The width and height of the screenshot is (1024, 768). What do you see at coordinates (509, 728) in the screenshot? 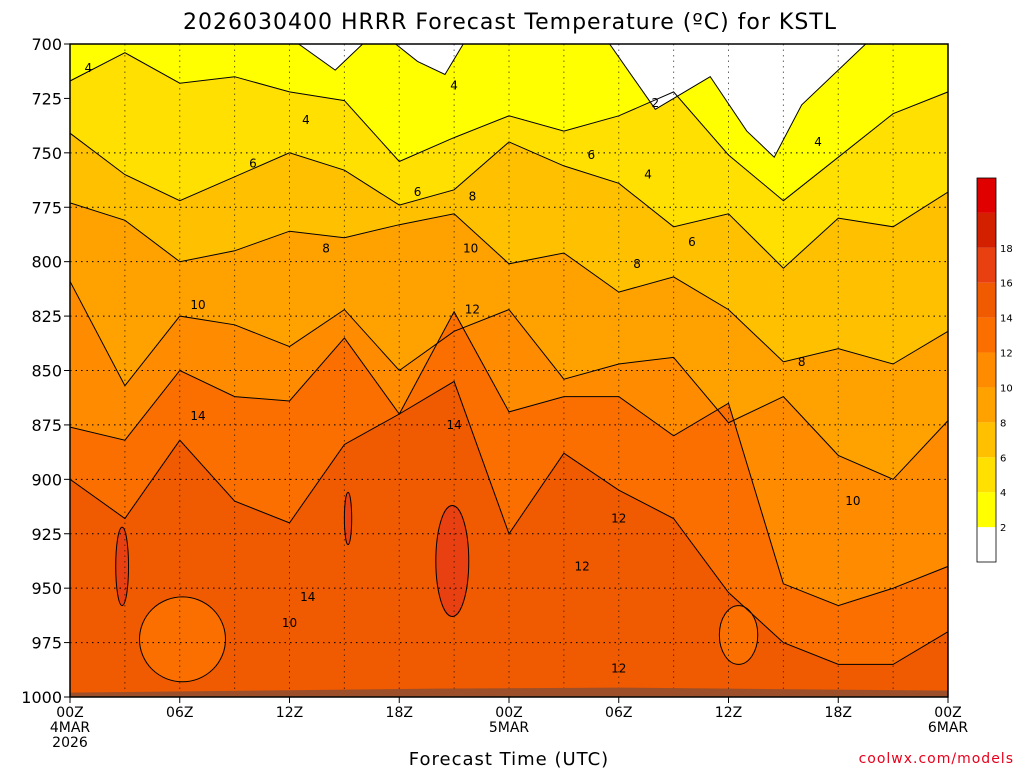
I see `x-date-label: 5MAR` at bounding box center [509, 728].